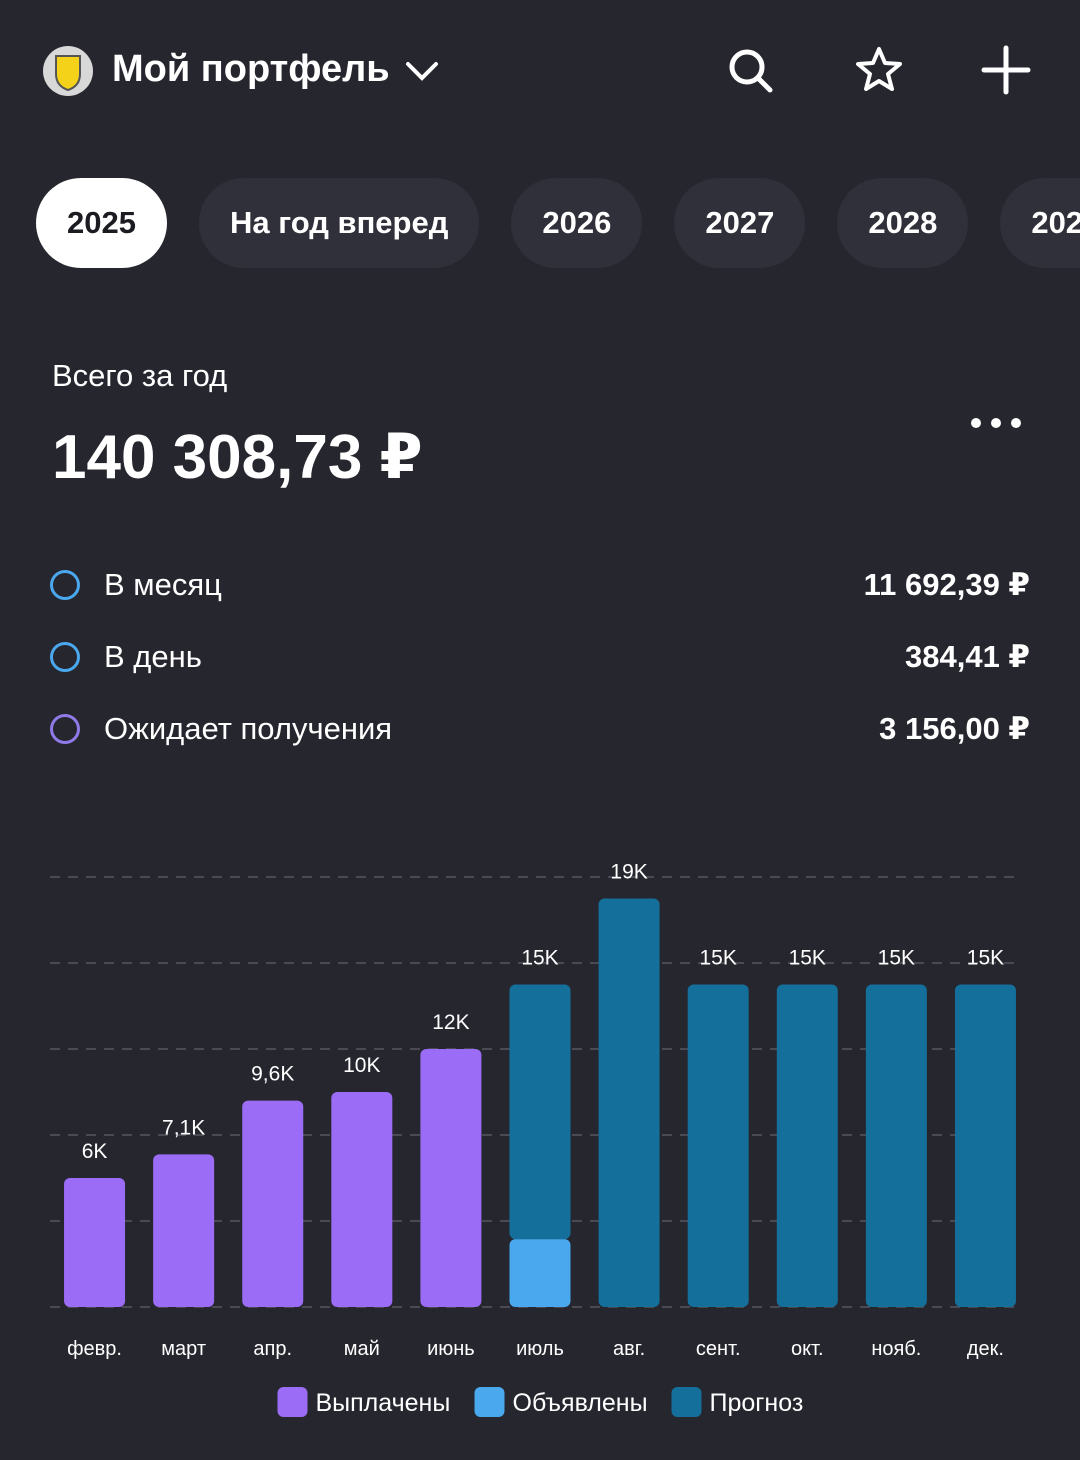 This screenshot has width=1080, height=1460. What do you see at coordinates (628, 872) in the screenshot?
I see `data-label: 19K` at bounding box center [628, 872].